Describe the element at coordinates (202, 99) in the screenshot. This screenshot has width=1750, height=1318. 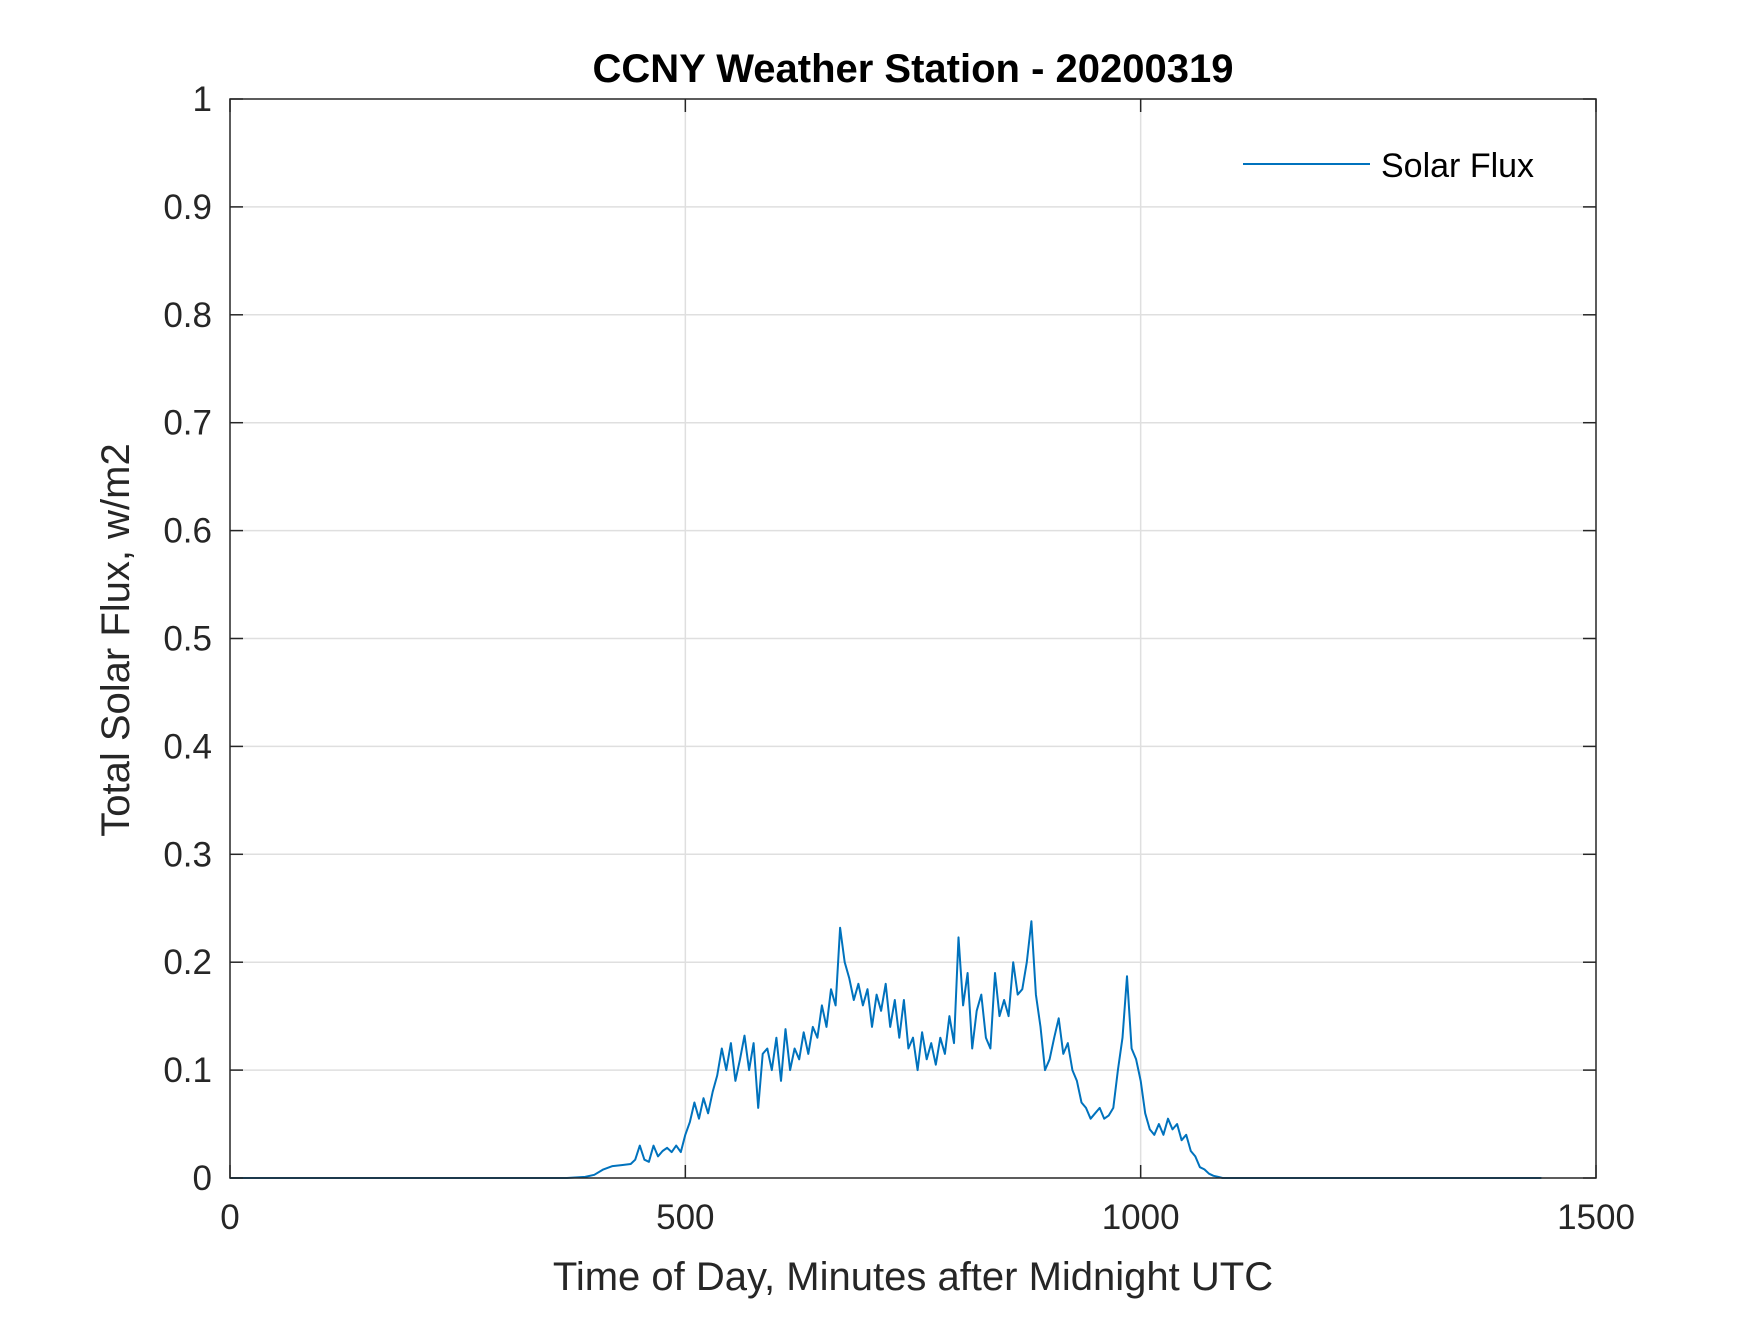
I see `y-tick-label: 1` at that location.